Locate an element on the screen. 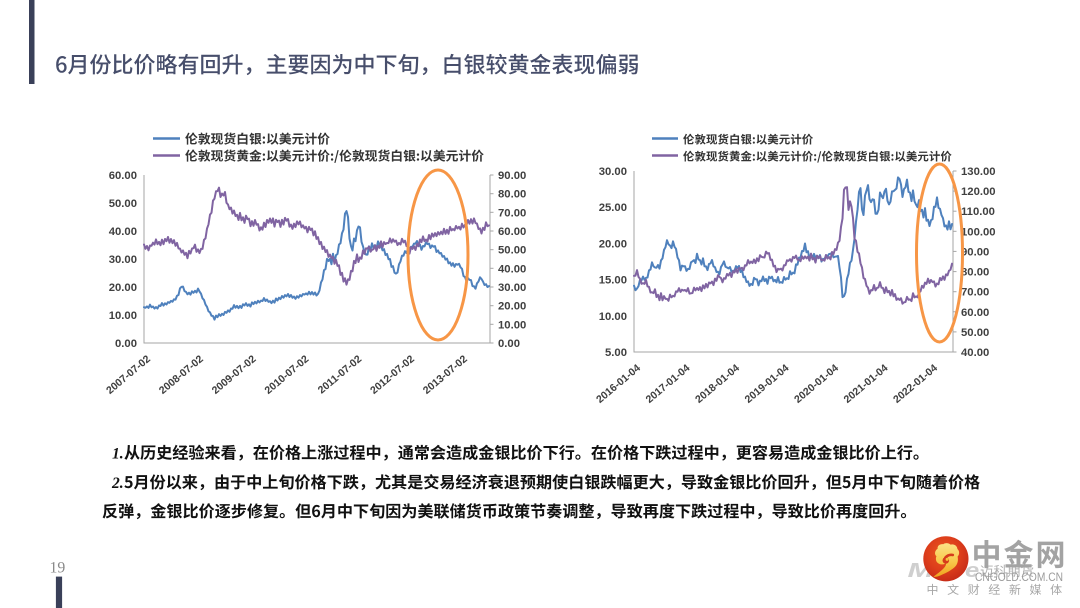 Image resolution: width=1080 pixels, height=608 pixels. svg-text: 130.00 is located at coordinates (978, 172).